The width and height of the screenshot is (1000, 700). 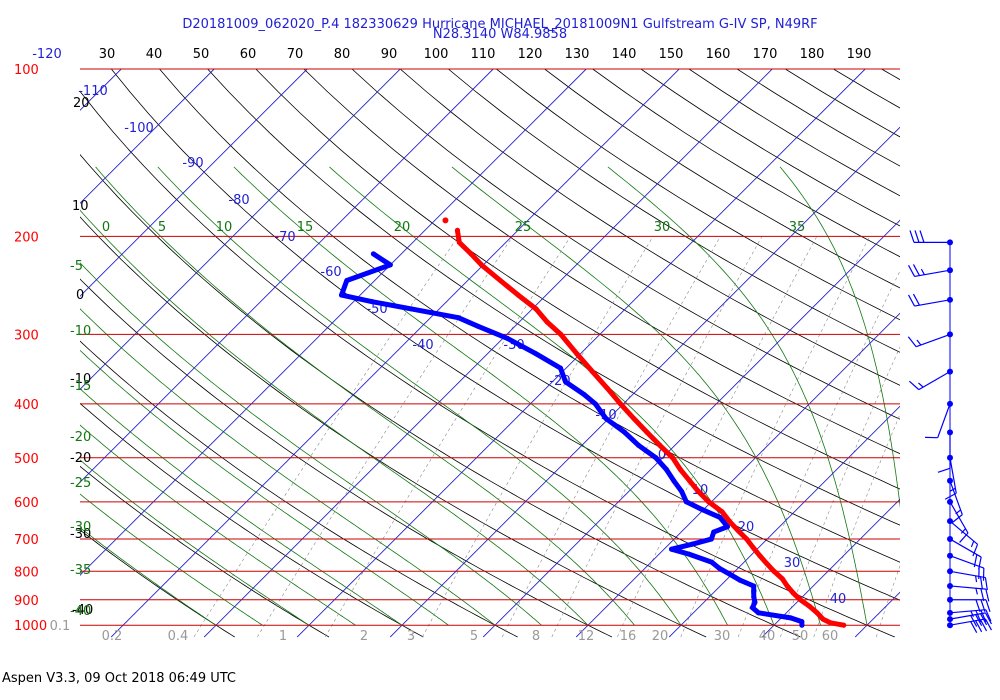 I want to click on mixing-ratio-label: 0.2, so click(x=112, y=636).